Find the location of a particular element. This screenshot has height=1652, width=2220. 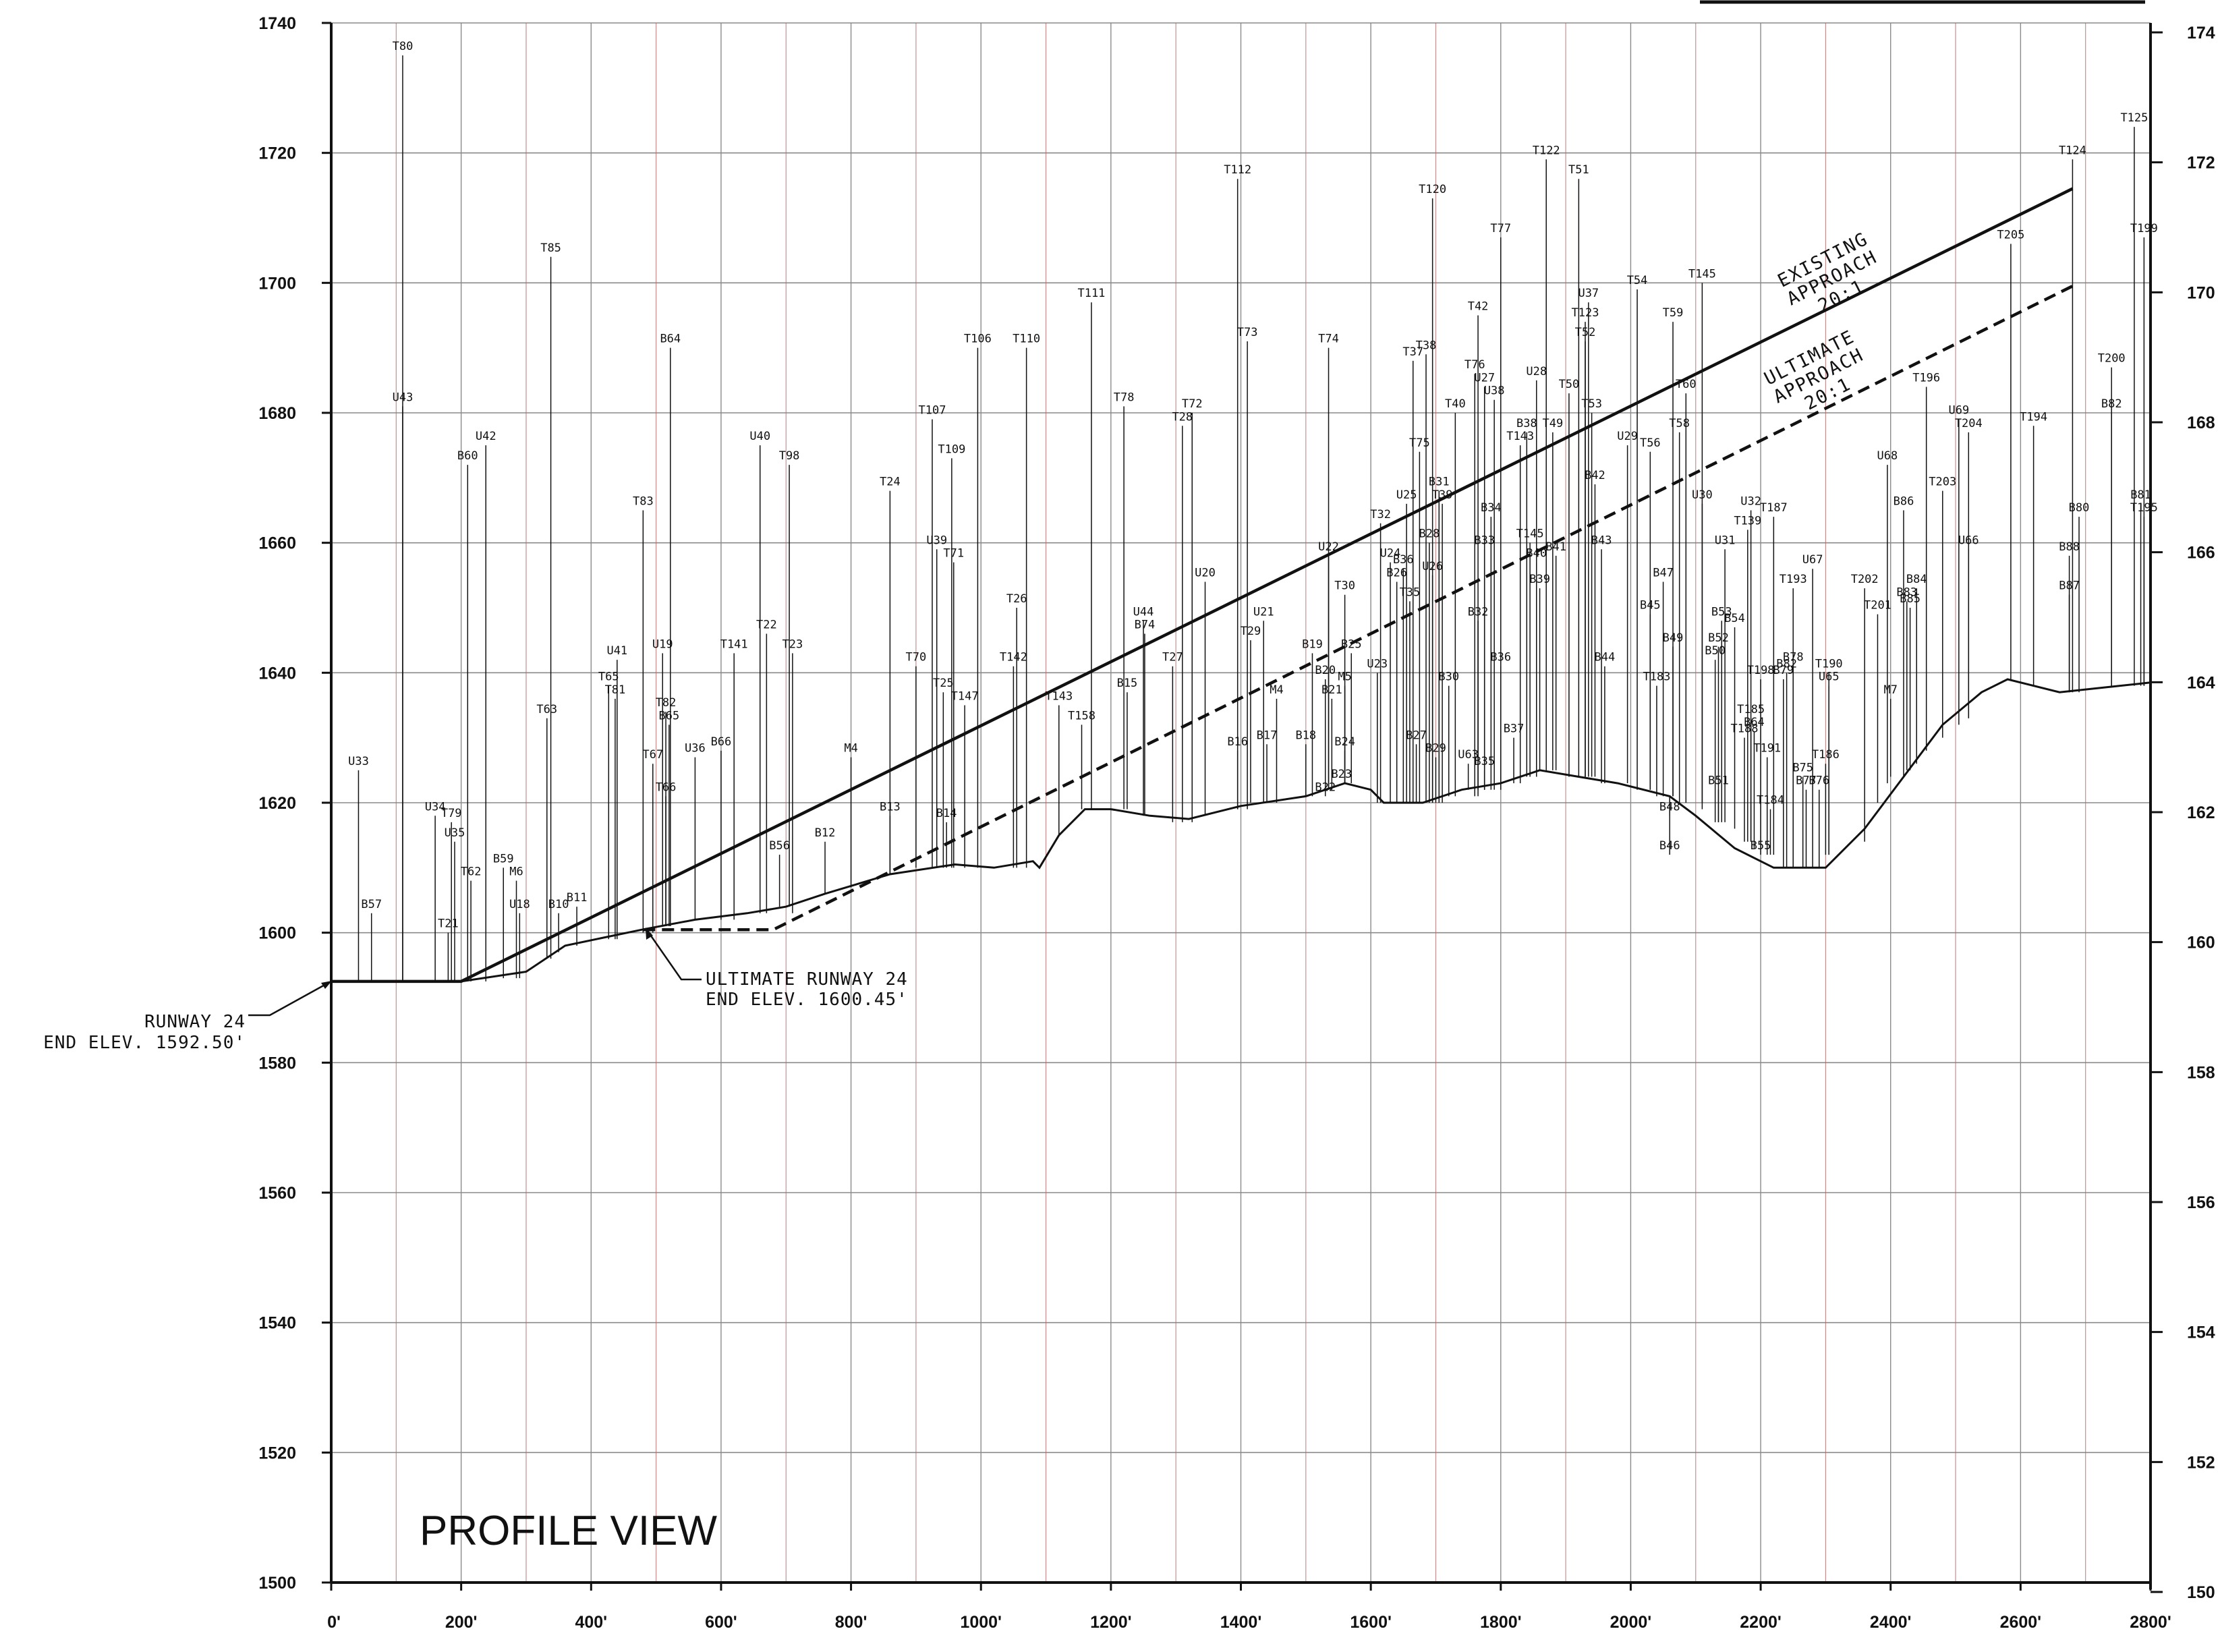

obstruction-label: T21 is located at coordinates (449, 924).